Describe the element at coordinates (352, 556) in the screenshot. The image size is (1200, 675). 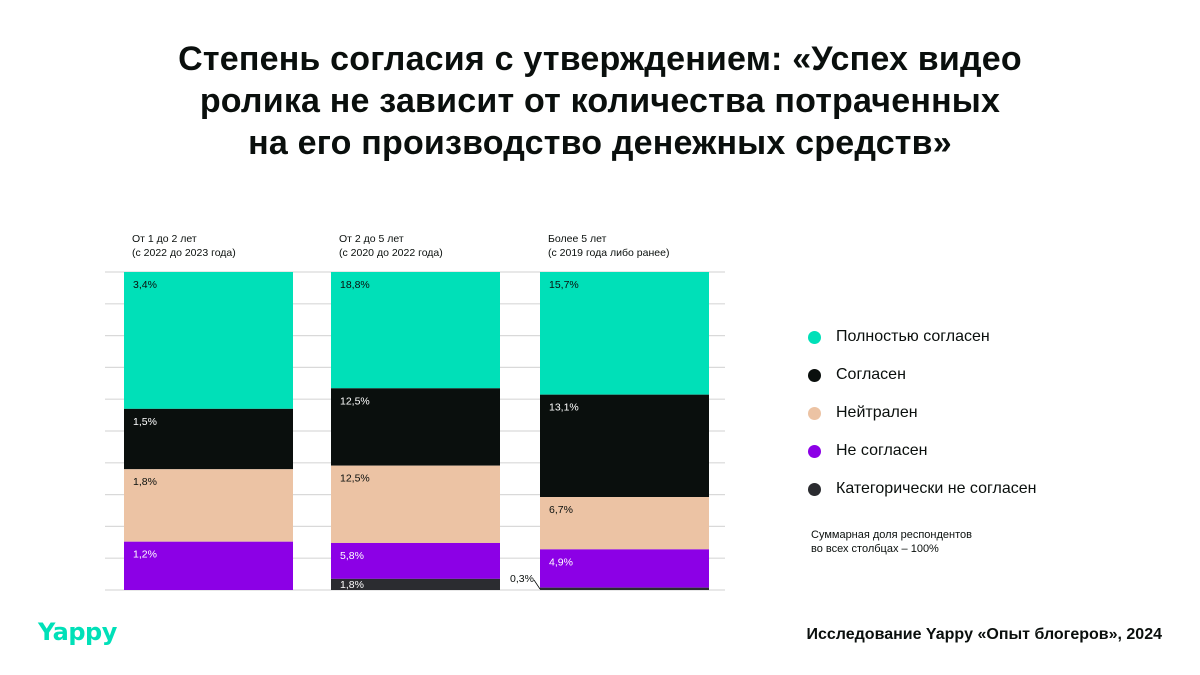
I see `data-label: 5,8%` at that location.